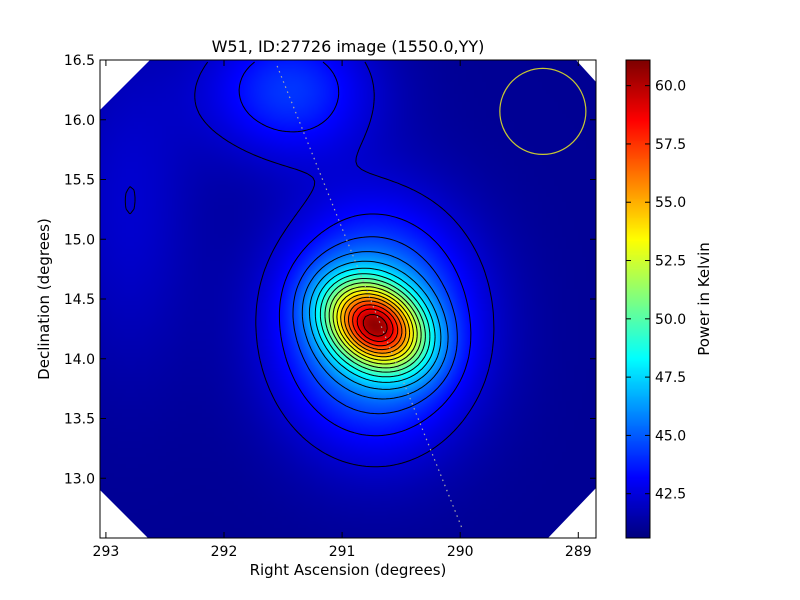 The image size is (800, 600). What do you see at coordinates (586, 71) in the screenshot?
I see `blank-corner-top-right` at bounding box center [586, 71].